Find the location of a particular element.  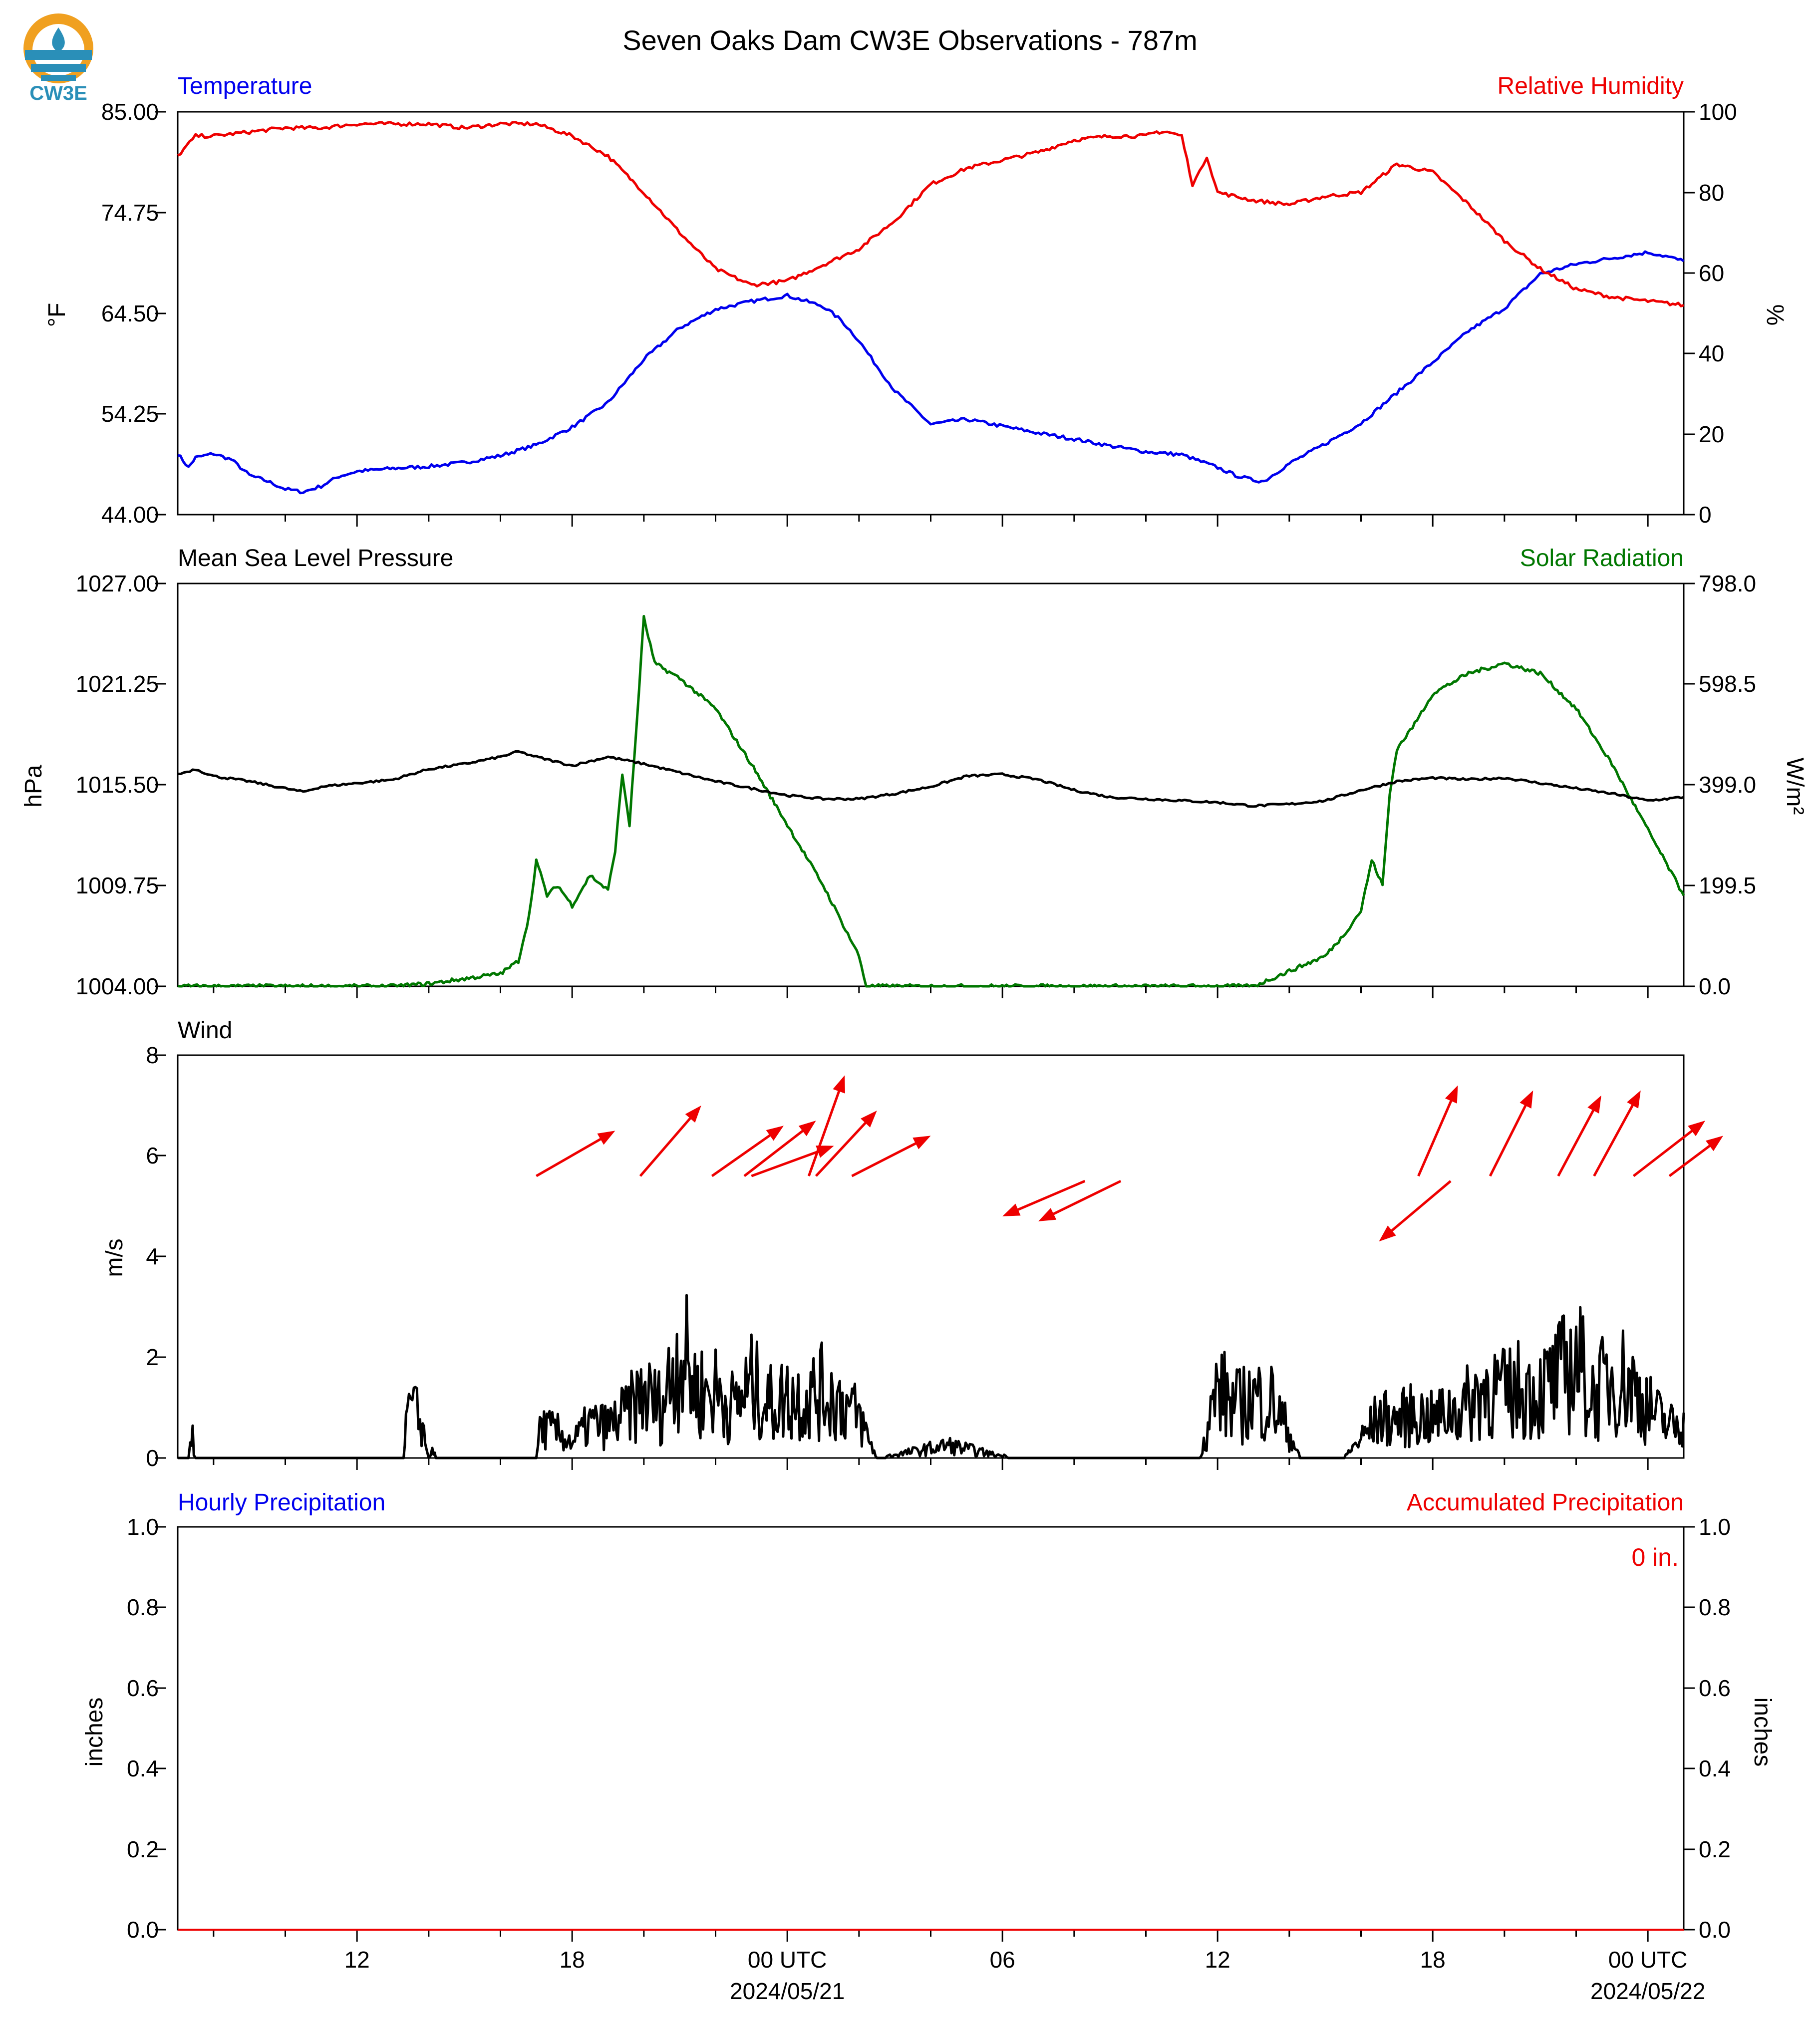

solar-tick-label: 598.5 is located at coordinates (1727, 684).